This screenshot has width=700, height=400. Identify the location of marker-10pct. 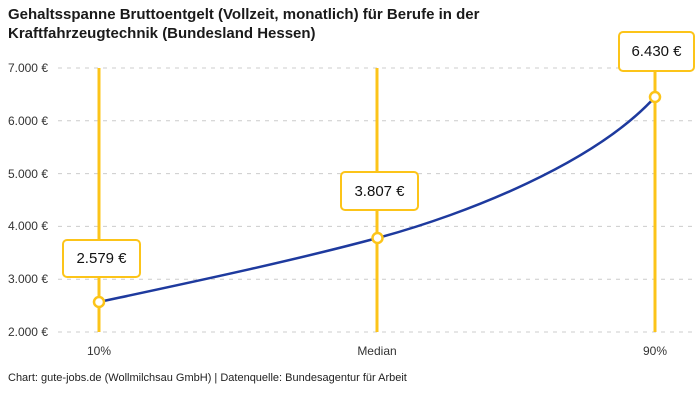
(99, 302).